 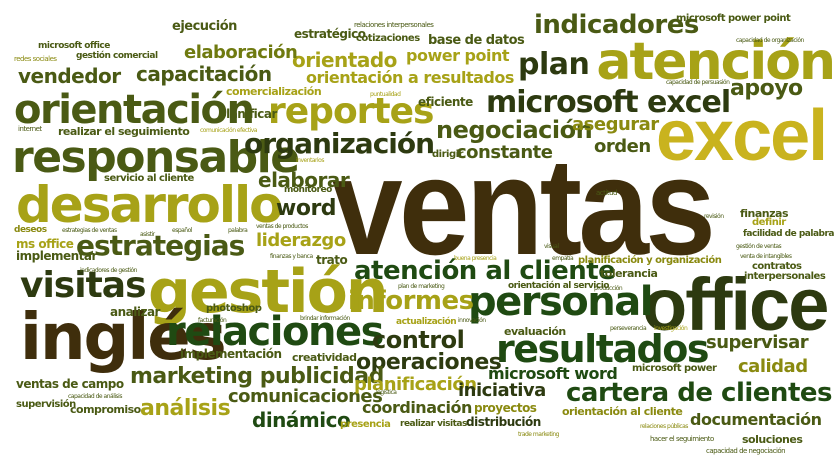 I want to click on word-microsoft-excel: microsoft excel, so click(x=608, y=102).